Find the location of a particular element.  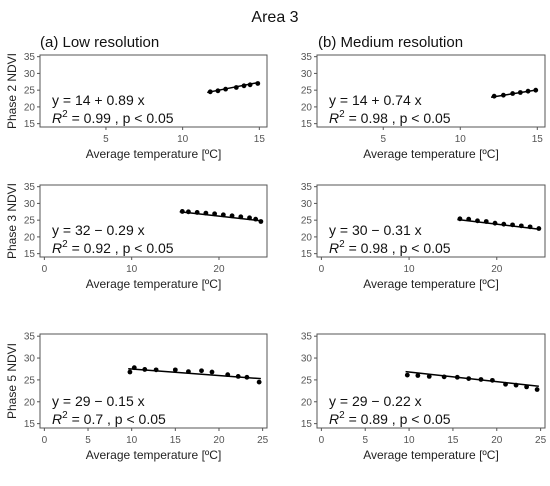

p1b-regression-equation: y = 14 + 0.74 x is located at coordinates (375, 100).